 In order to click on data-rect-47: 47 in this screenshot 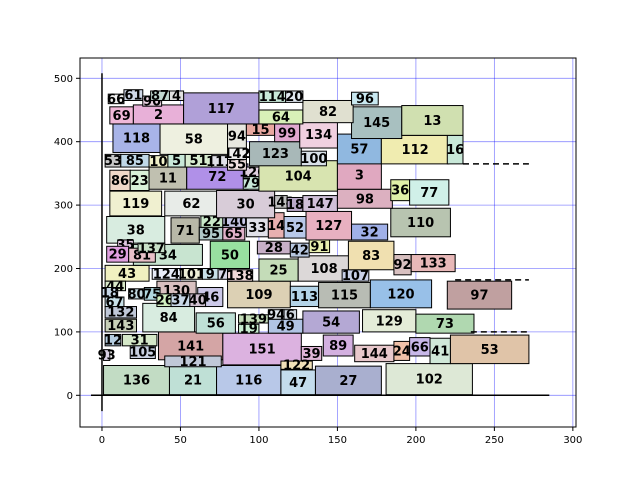, I will do `click(298, 382)`.